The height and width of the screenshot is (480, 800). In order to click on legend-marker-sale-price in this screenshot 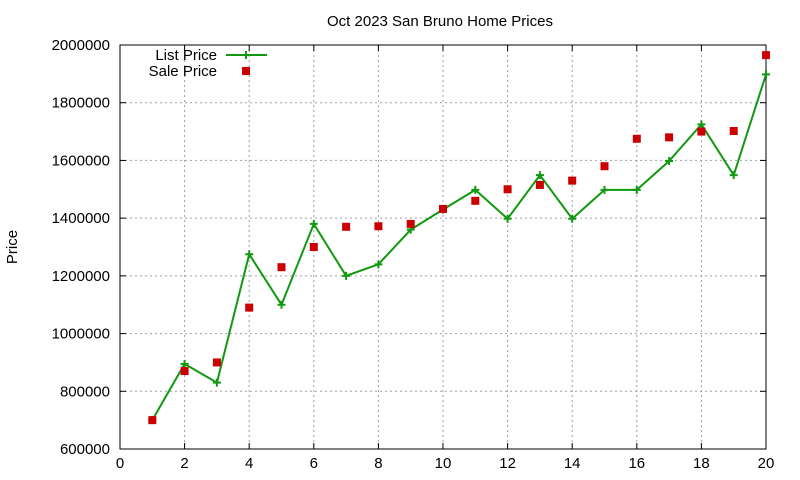, I will do `click(246, 71)`.